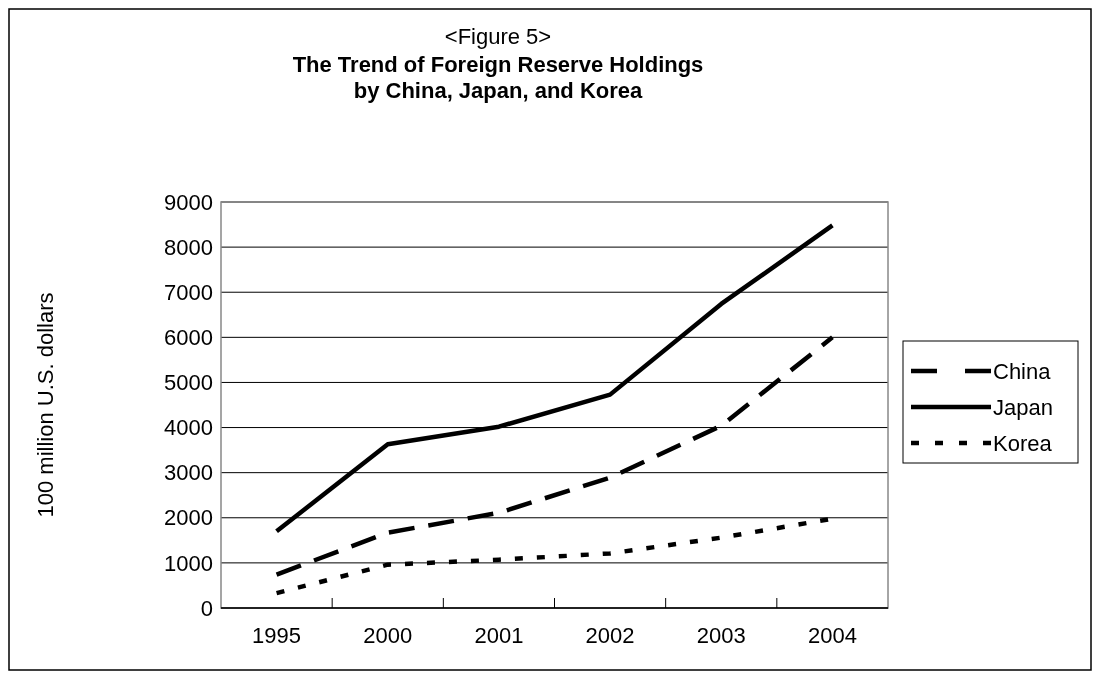 This screenshot has width=1100, height=679. I want to click on y-tick-label: 8000, so click(188, 247).